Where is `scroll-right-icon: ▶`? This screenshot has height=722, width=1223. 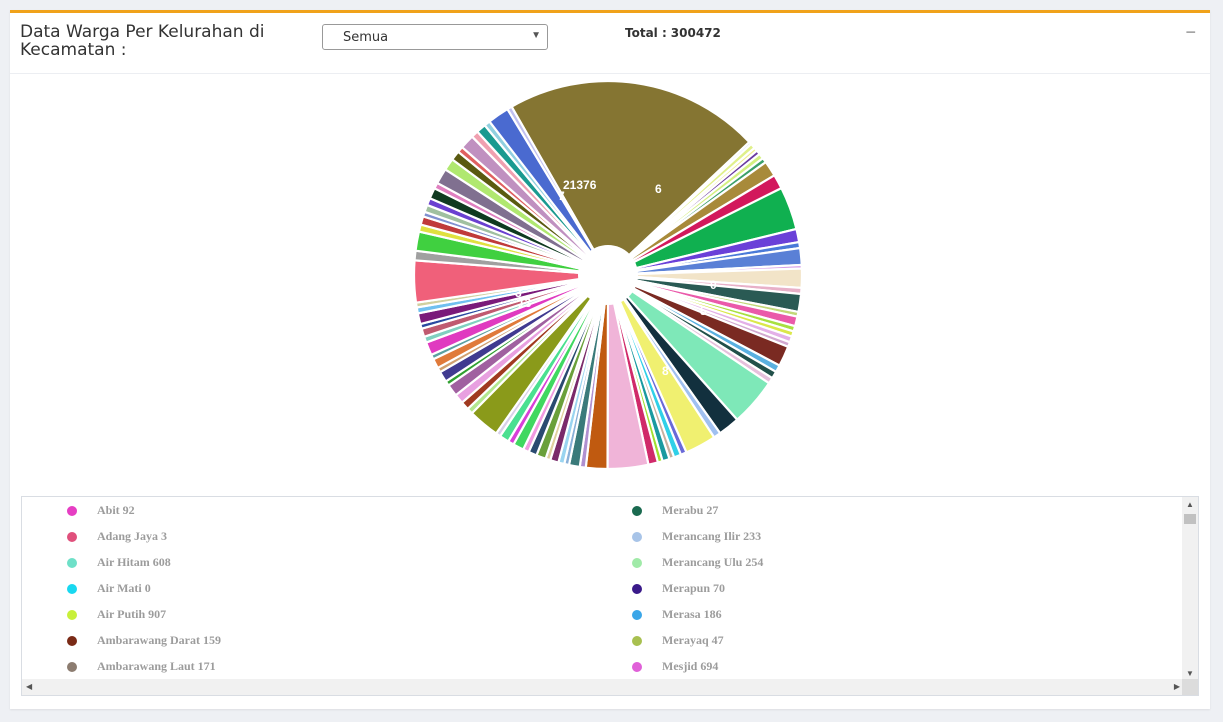
scroll-right-icon: ▶ is located at coordinates (1176, 686).